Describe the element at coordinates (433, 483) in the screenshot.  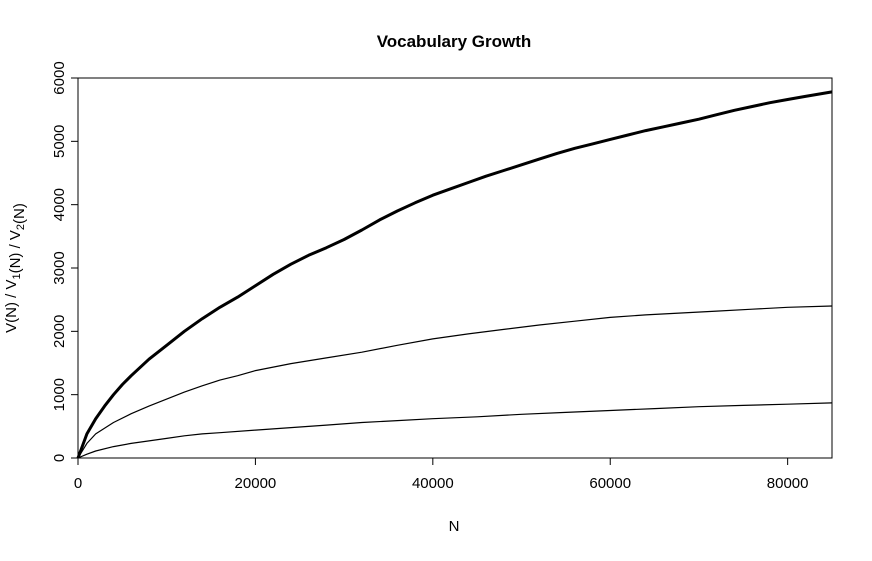
I see `x-tick-label: 40000` at that location.